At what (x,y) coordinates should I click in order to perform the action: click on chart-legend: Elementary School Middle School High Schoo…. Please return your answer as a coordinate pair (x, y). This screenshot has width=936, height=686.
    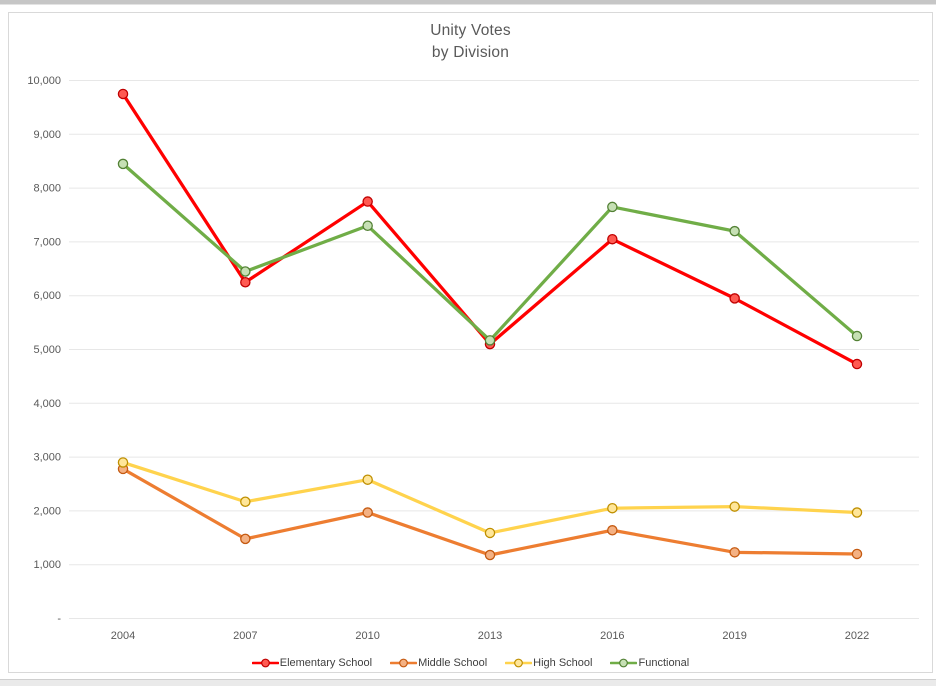
    Looking at the image, I should click on (470, 663).